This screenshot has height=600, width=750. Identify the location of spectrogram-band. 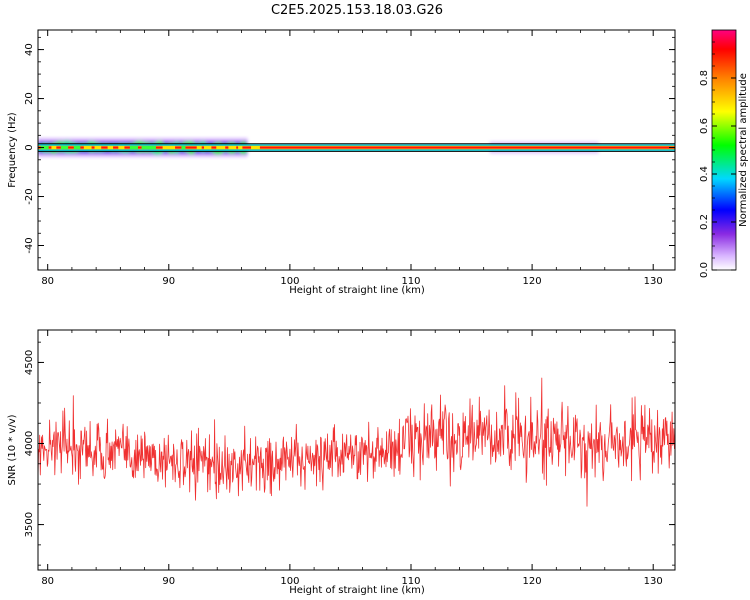
(356, 147).